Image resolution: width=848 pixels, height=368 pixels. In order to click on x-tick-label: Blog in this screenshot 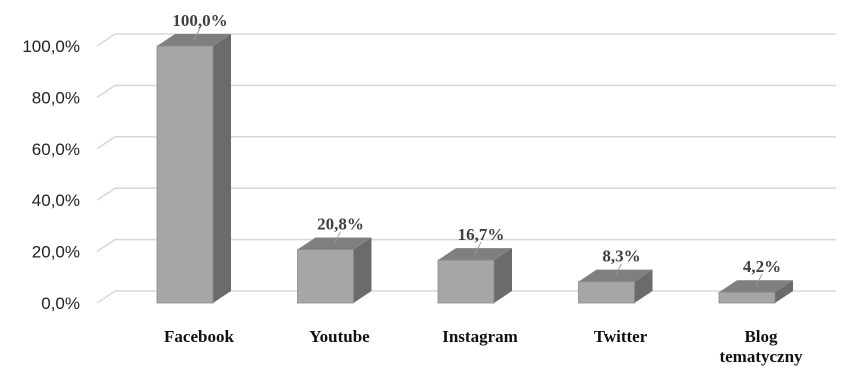, I will do `click(761, 336)`.